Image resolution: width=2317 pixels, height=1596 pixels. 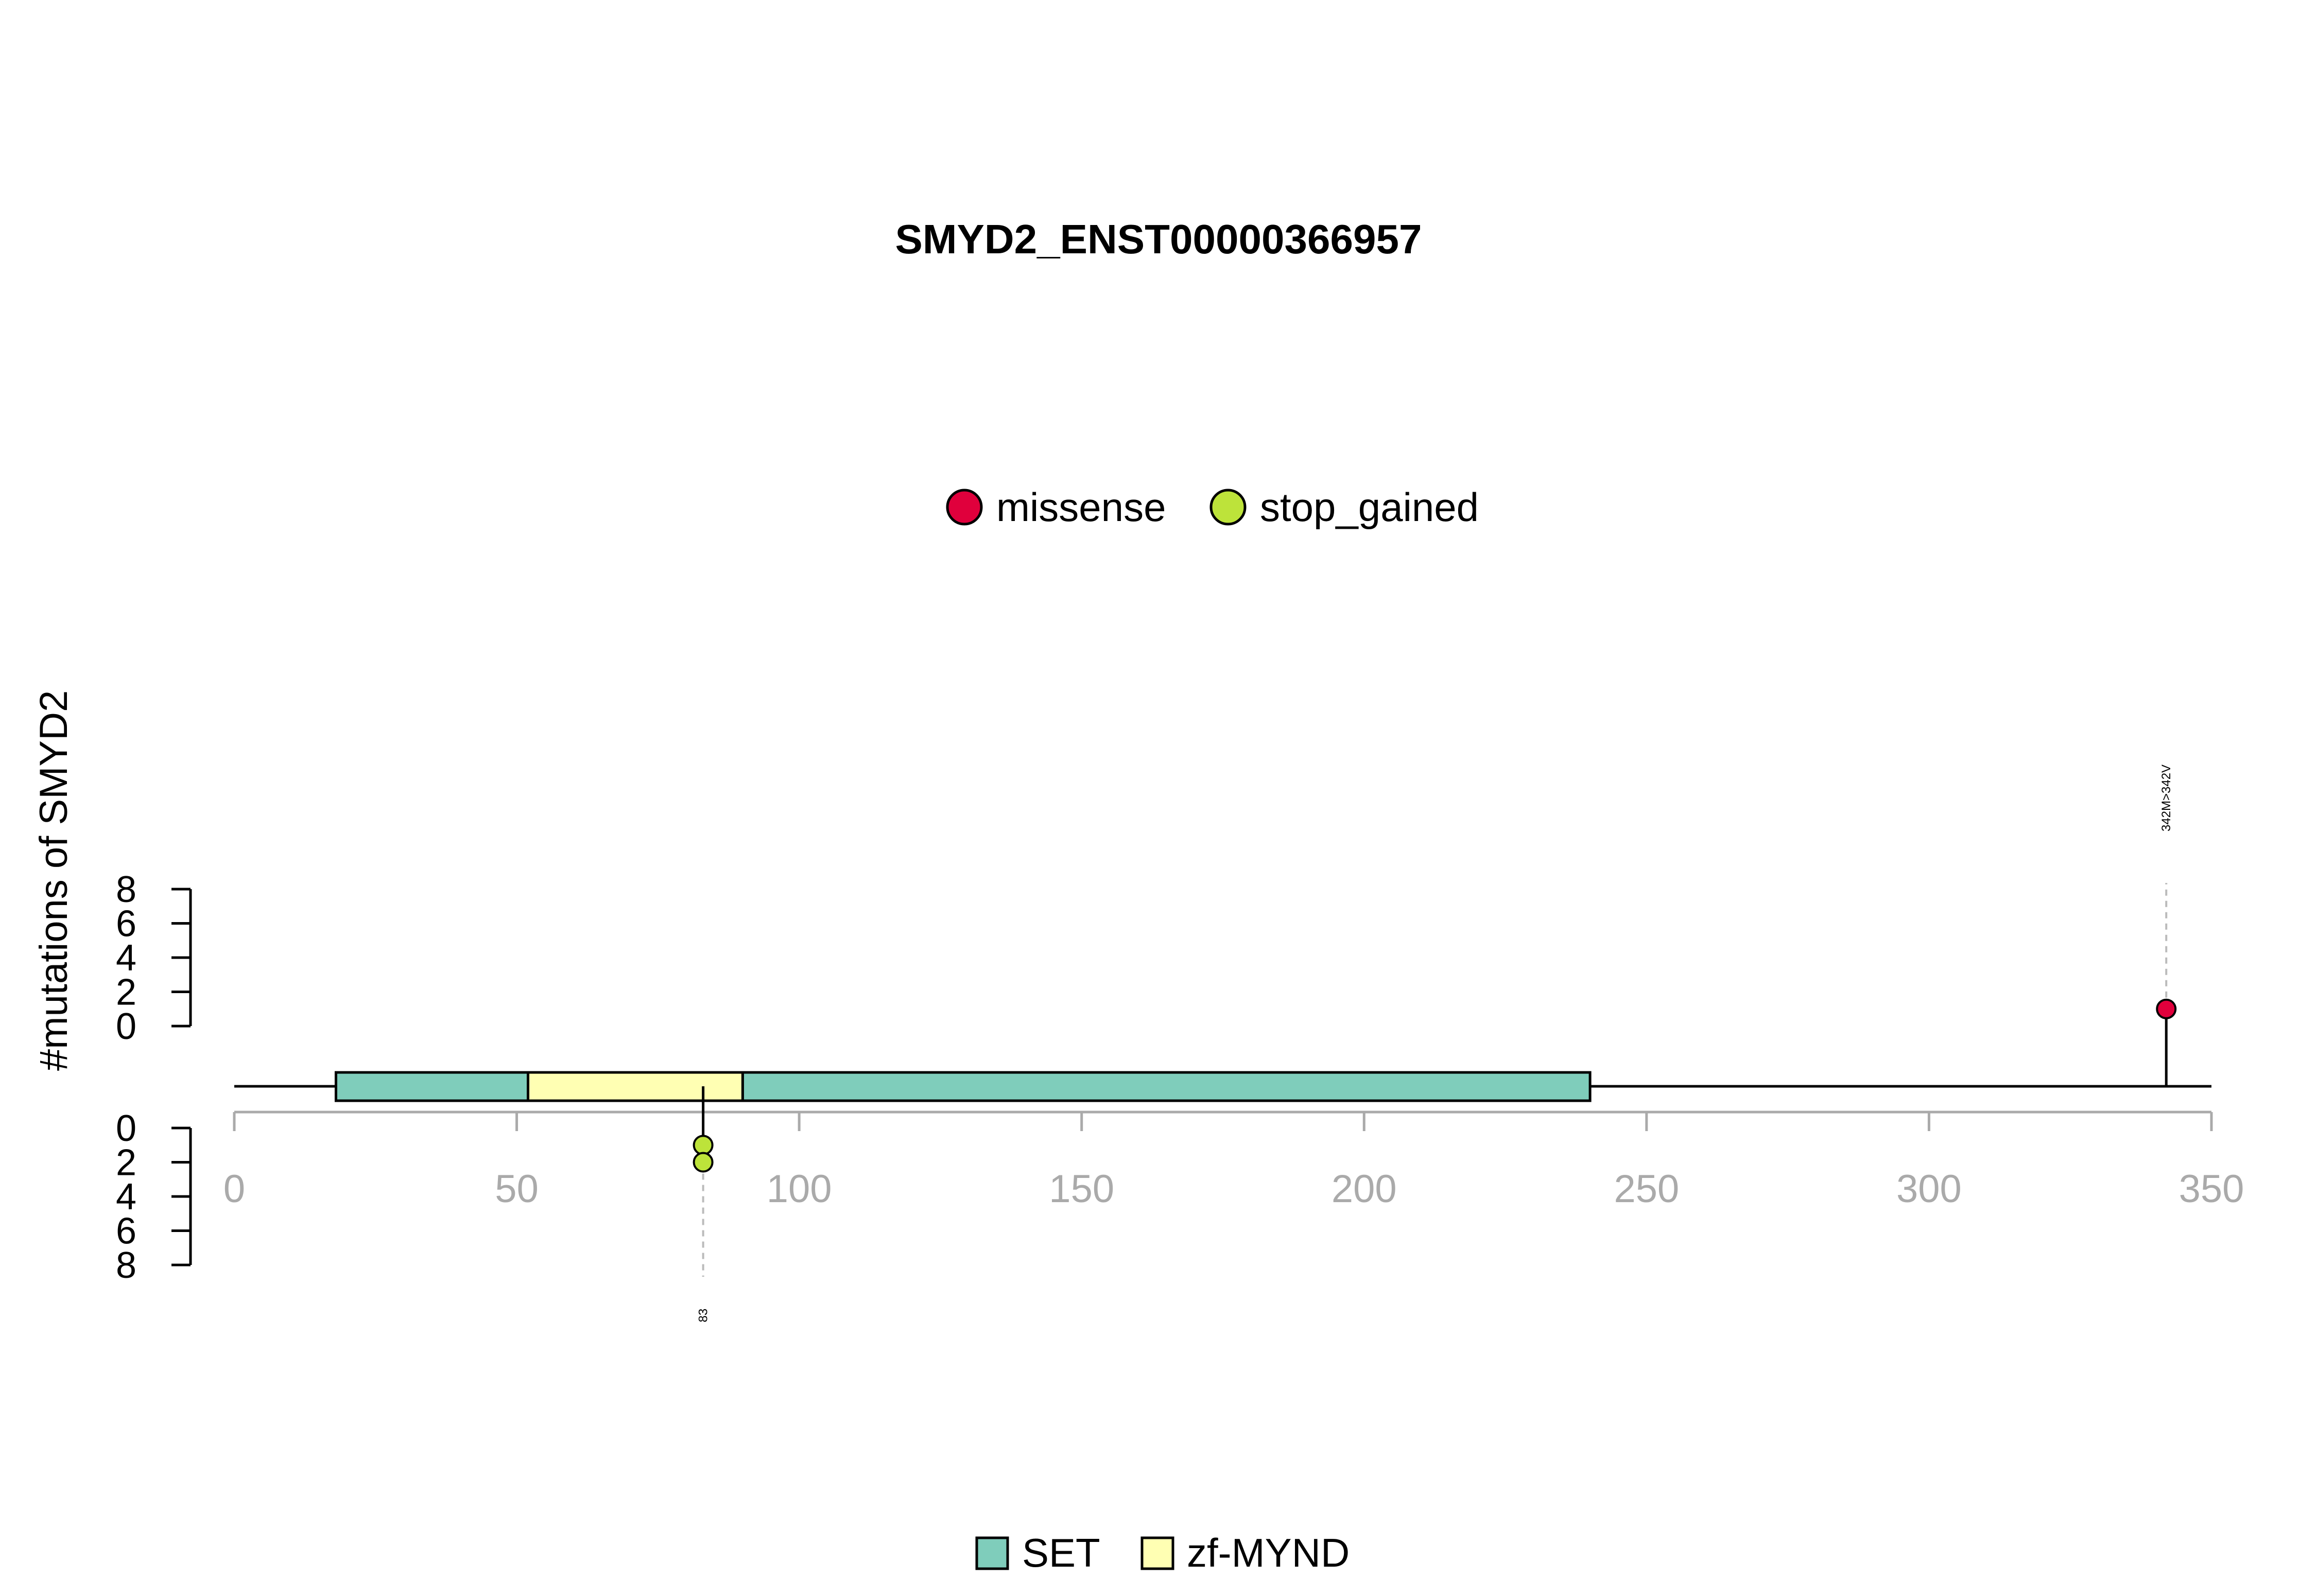 I want to click on domain-zf-mynd, so click(x=635, y=1087).